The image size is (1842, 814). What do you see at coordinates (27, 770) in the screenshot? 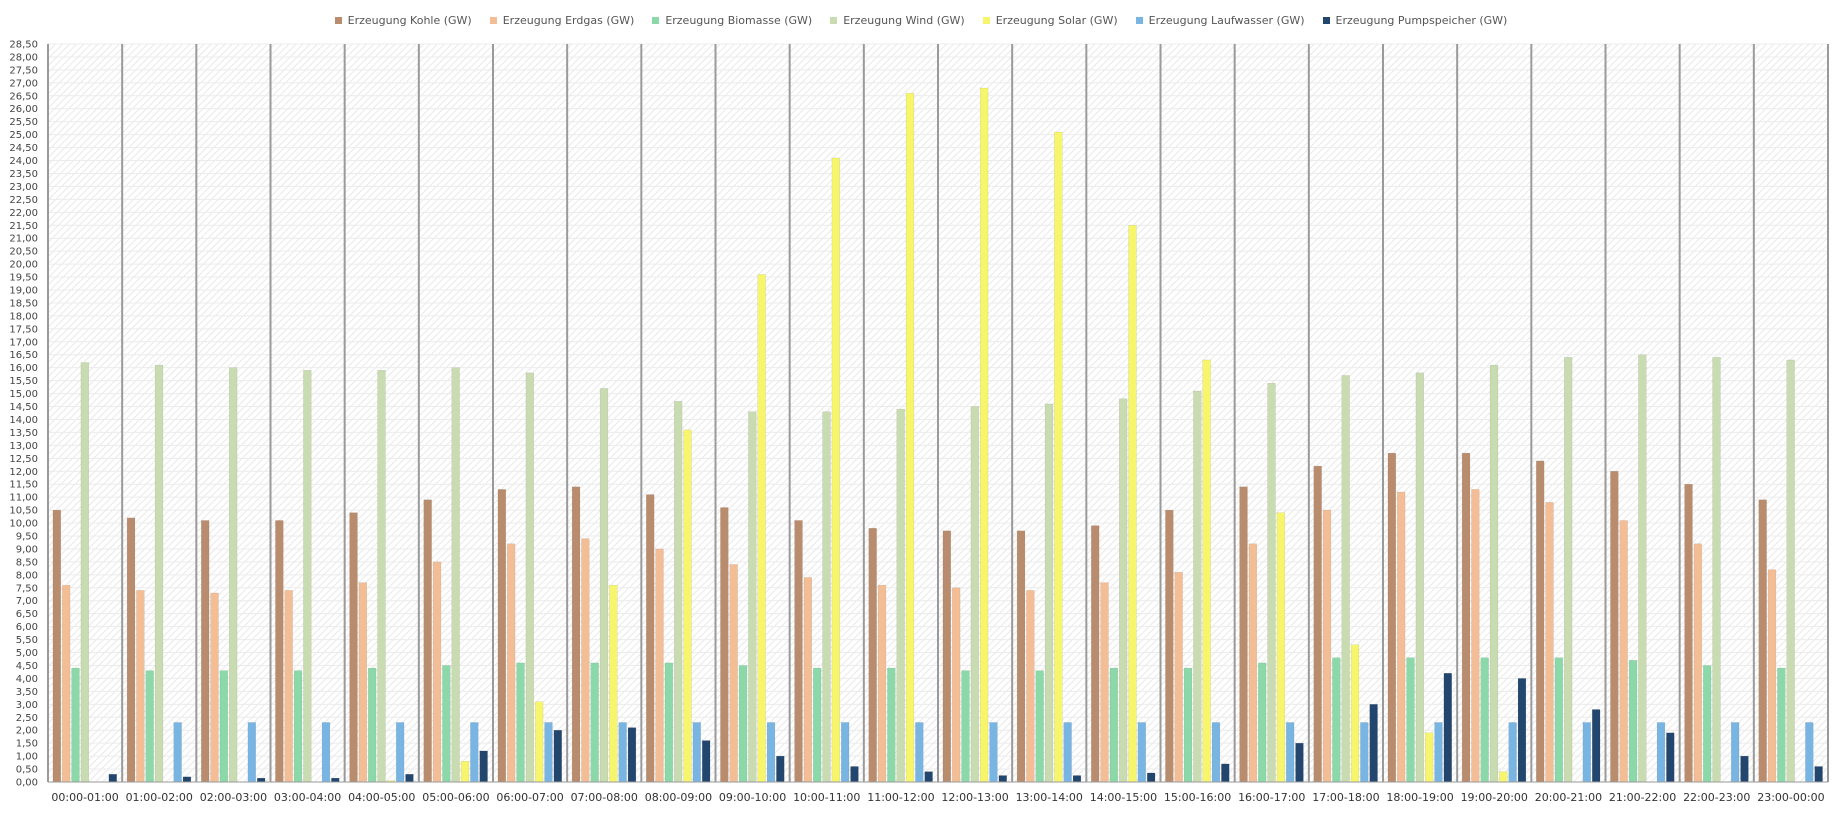
I see `y-tick-label: 0,50` at bounding box center [27, 770].